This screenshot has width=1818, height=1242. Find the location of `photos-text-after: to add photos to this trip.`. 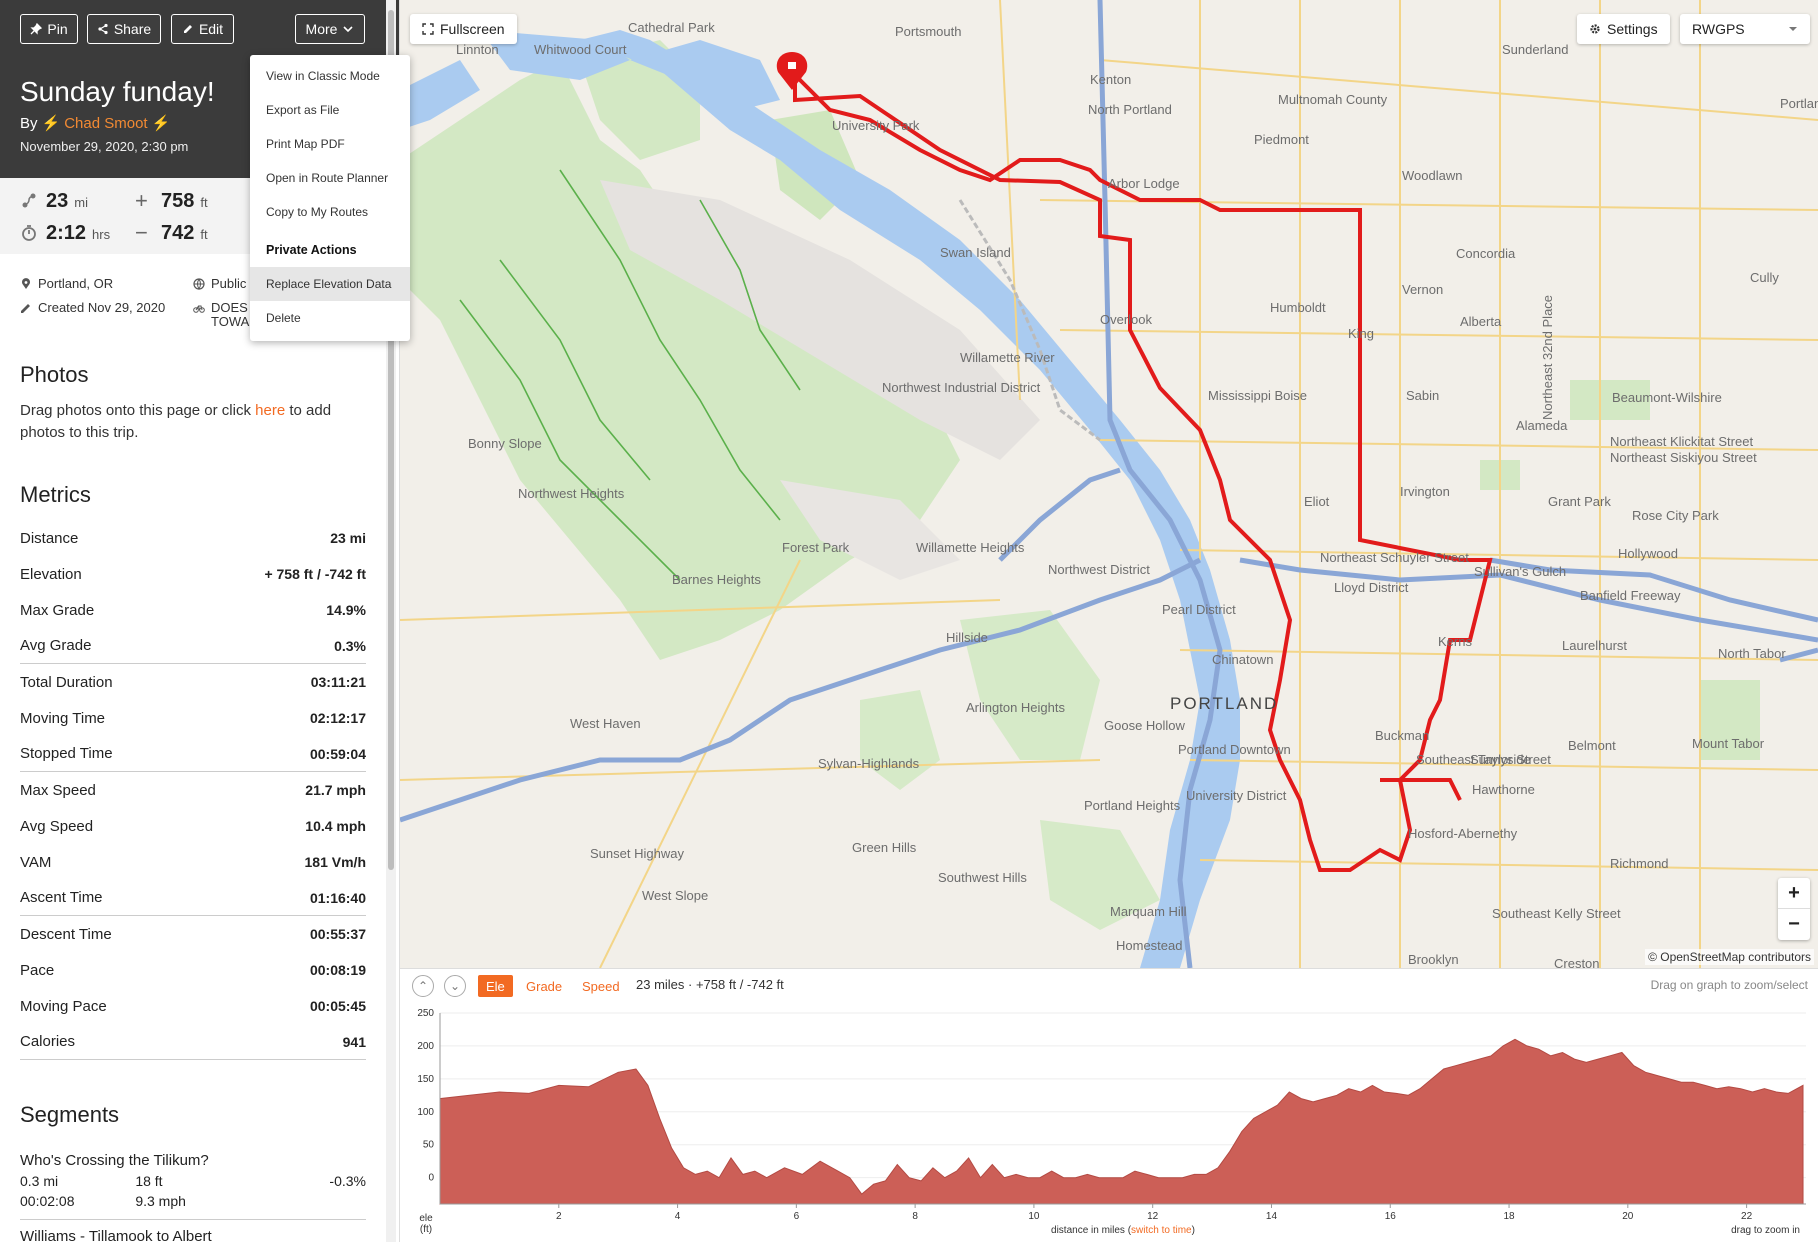

photos-text-after: to add photos to this trip. is located at coordinates (176, 421).